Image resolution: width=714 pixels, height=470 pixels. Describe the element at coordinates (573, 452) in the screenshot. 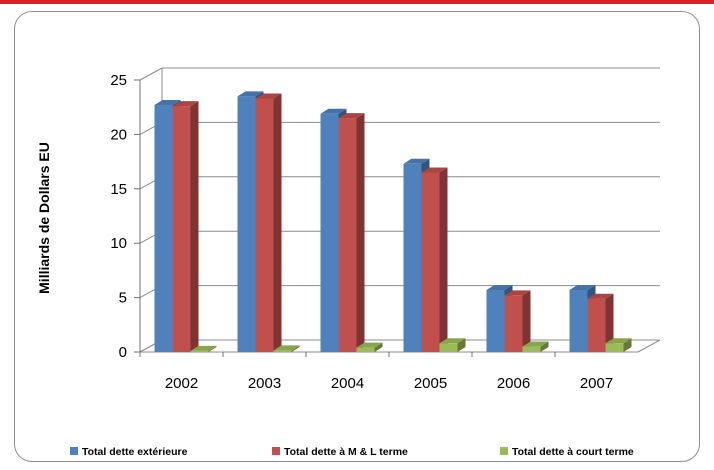

I see `legend-label: Total dette à court terme` at that location.